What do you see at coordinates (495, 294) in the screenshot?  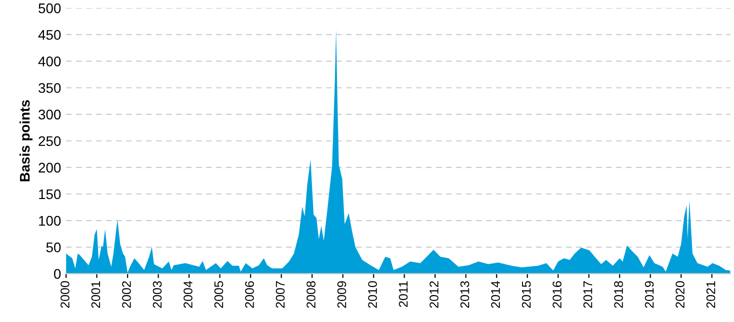 I see `x-tick-label: 2014` at bounding box center [495, 294].